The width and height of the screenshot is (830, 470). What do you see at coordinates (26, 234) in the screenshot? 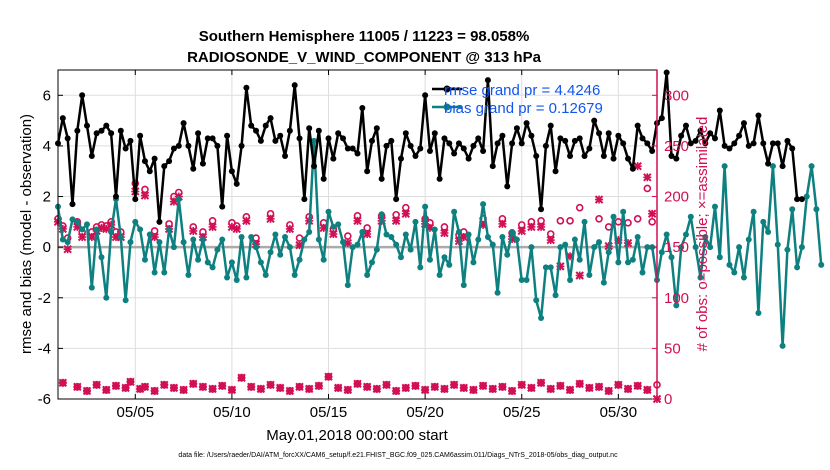
I see `y-left-axis-label: rmse and bias (model - observation)` at bounding box center [26, 234].